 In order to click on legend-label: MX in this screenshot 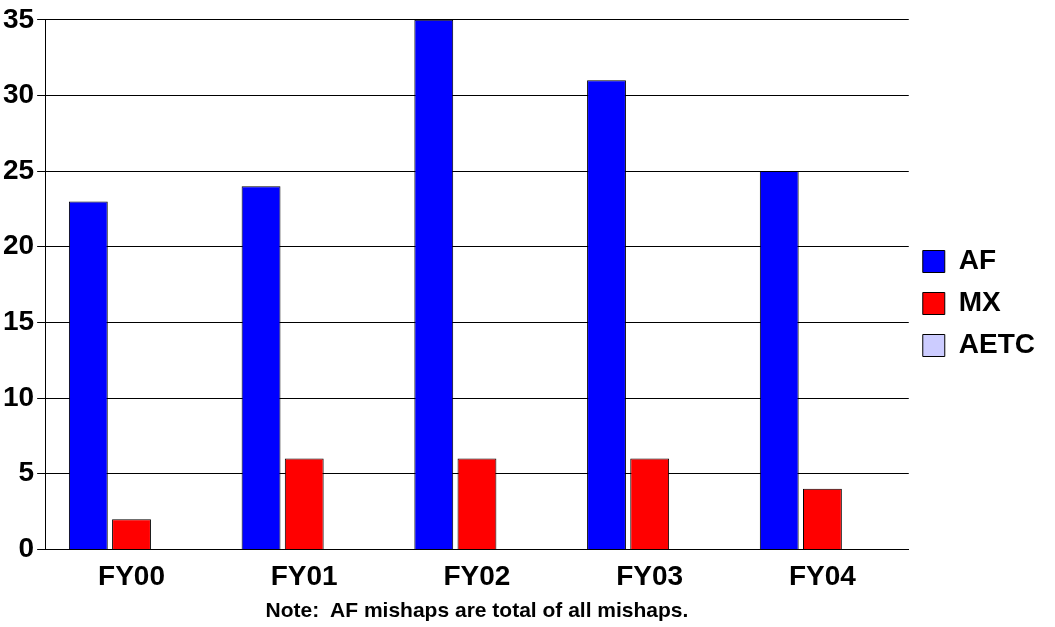, I will do `click(980, 302)`.